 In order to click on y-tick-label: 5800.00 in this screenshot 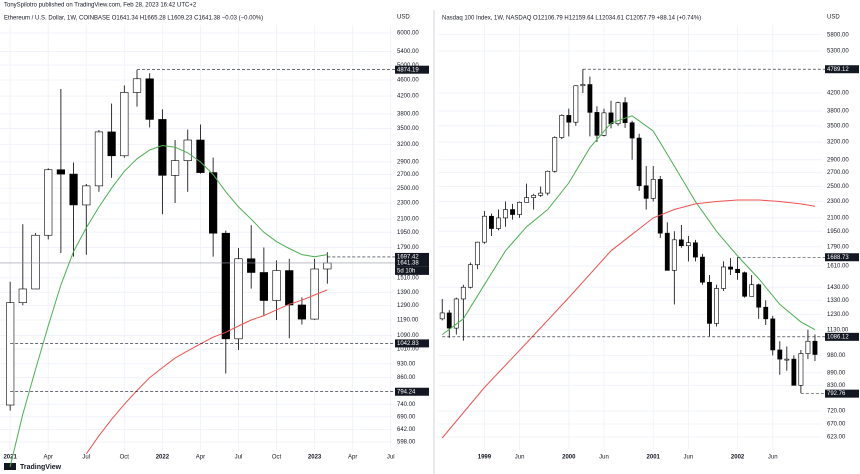, I will do `click(838, 35)`.